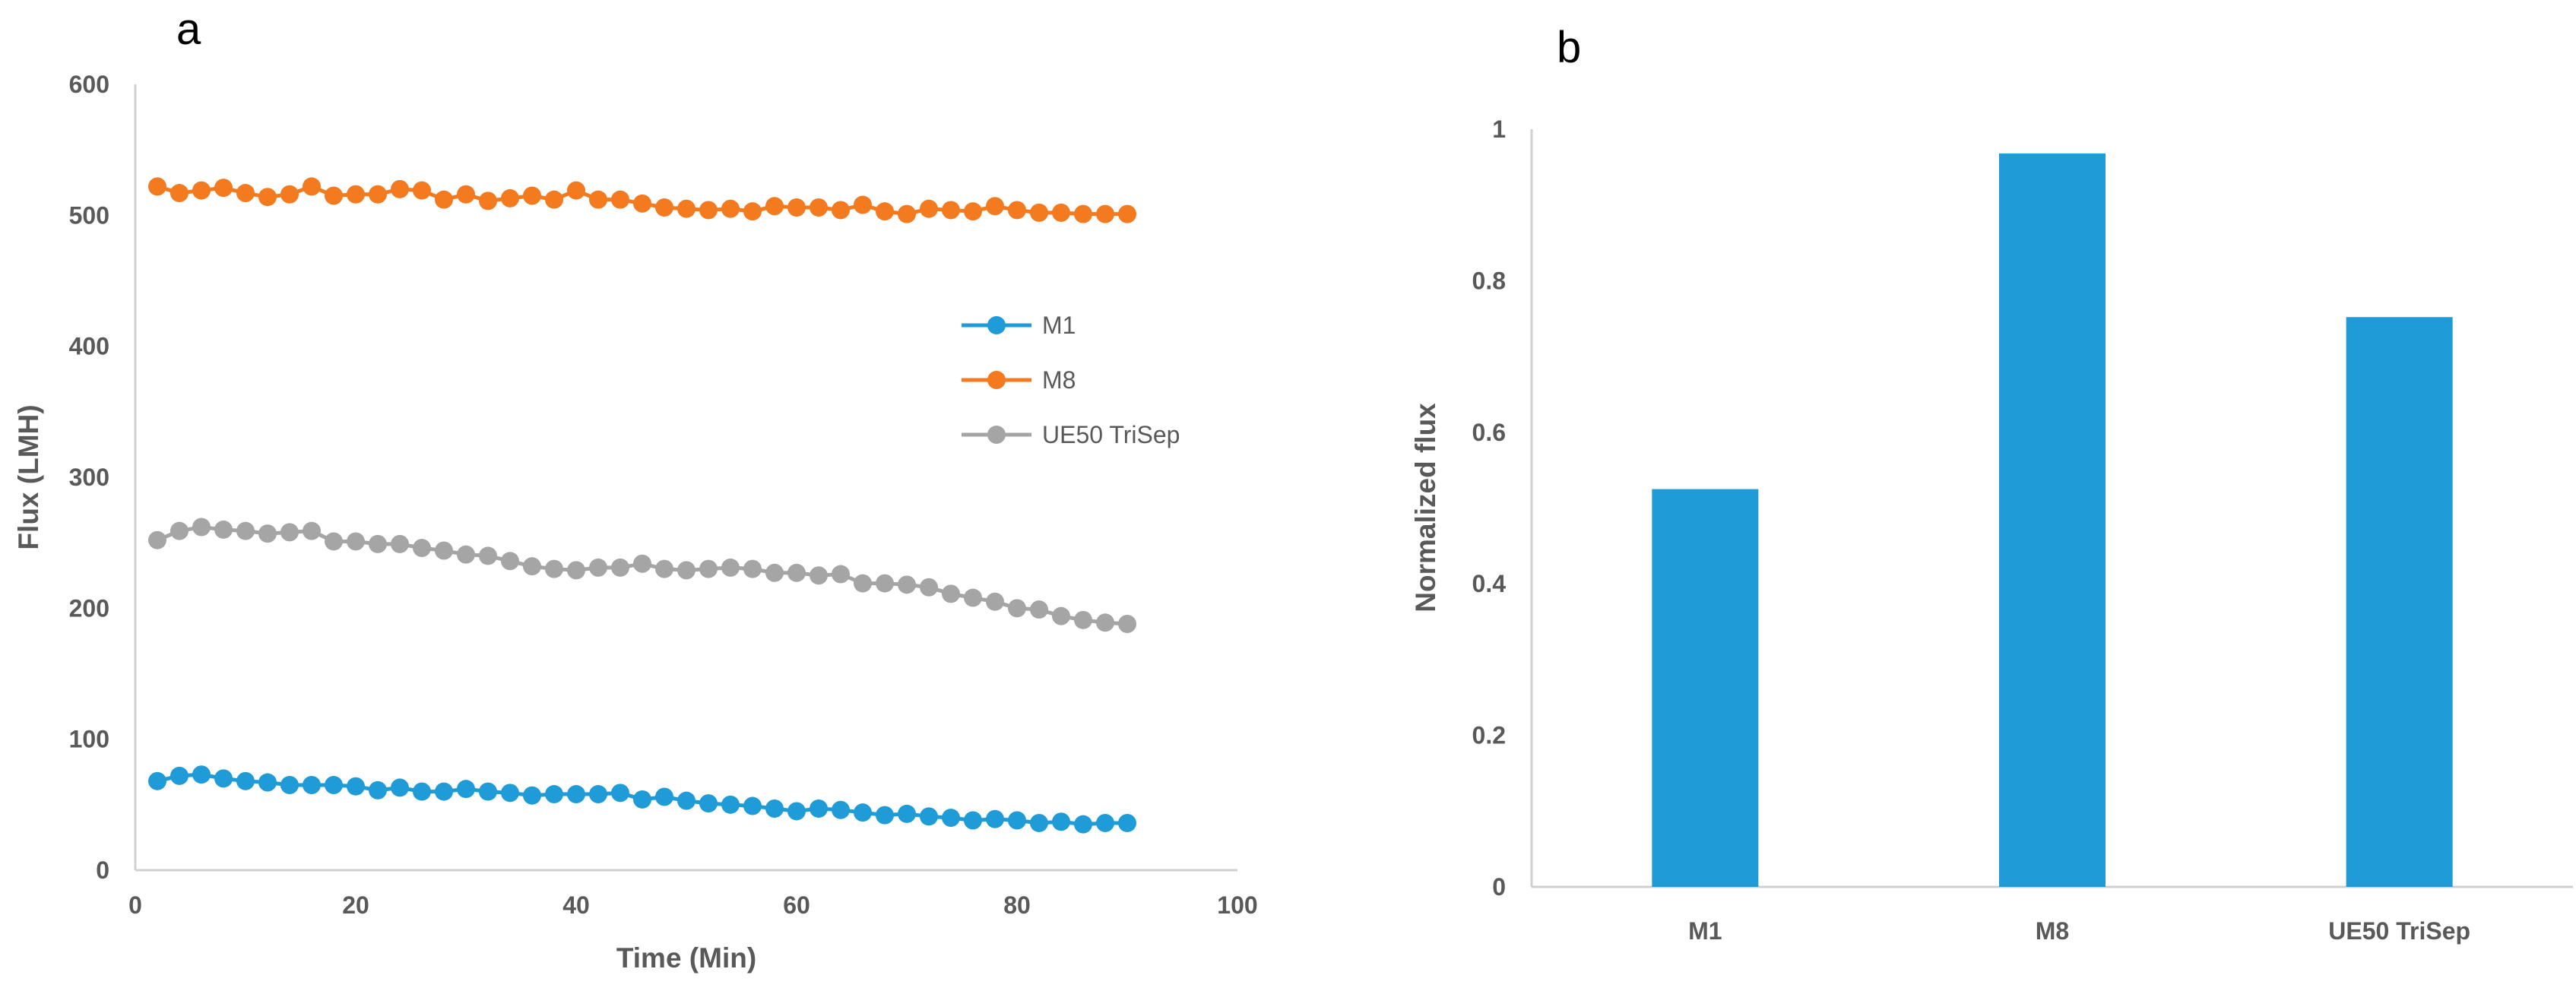 The width and height of the screenshot is (2576, 991). Describe the element at coordinates (103, 870) in the screenshot. I see `y-tick-label: 0` at that location.